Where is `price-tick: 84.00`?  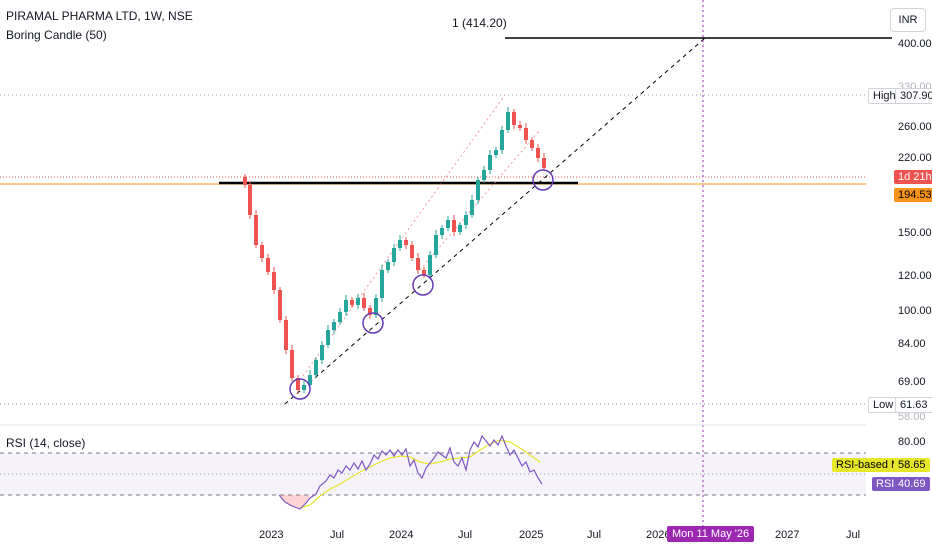
price-tick: 84.00 is located at coordinates (912, 344).